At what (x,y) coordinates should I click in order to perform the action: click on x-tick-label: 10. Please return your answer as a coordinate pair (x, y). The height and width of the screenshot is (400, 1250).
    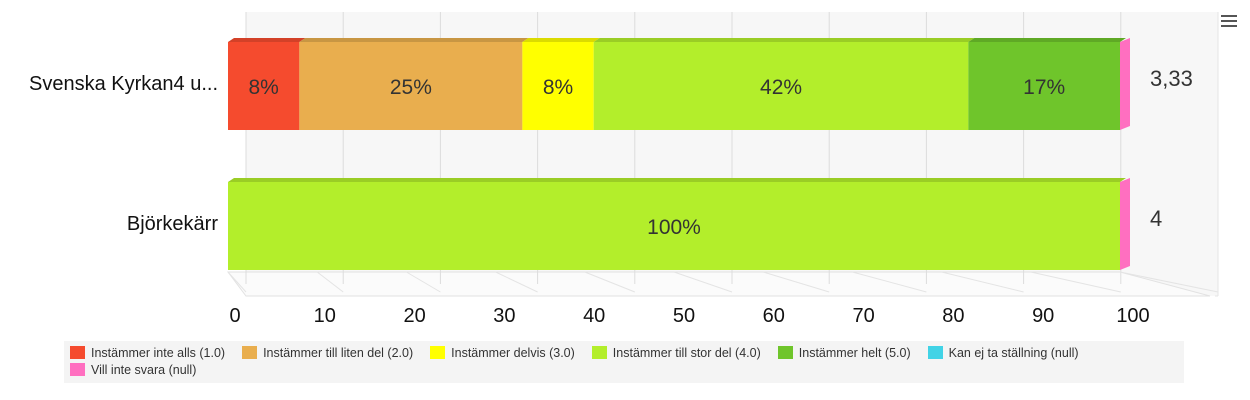
    Looking at the image, I should click on (325, 316).